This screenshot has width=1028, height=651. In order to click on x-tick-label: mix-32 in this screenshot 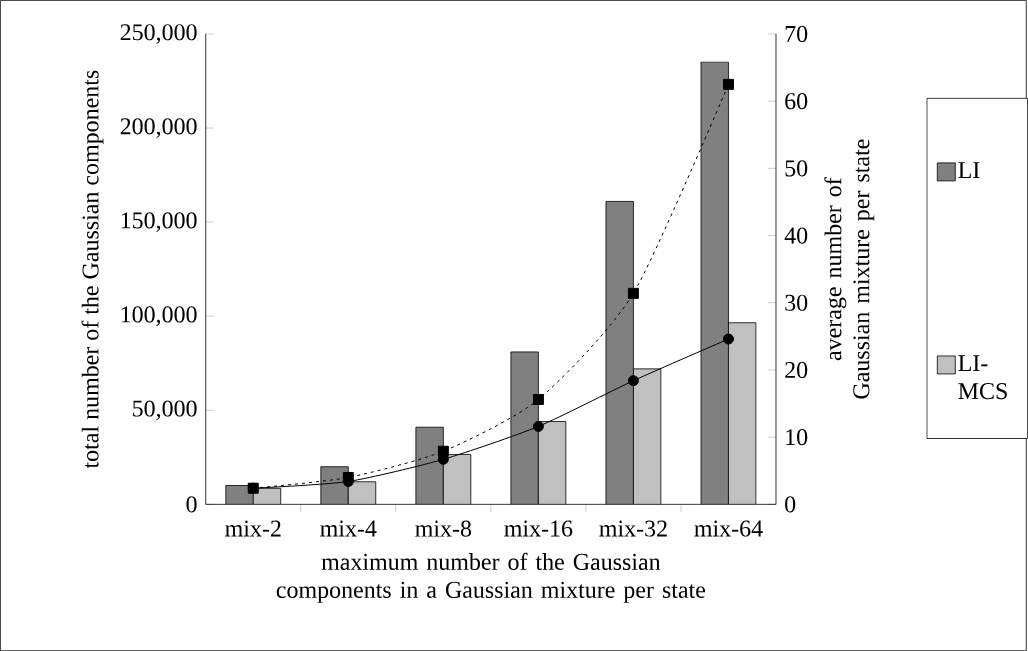, I will do `click(633, 528)`.